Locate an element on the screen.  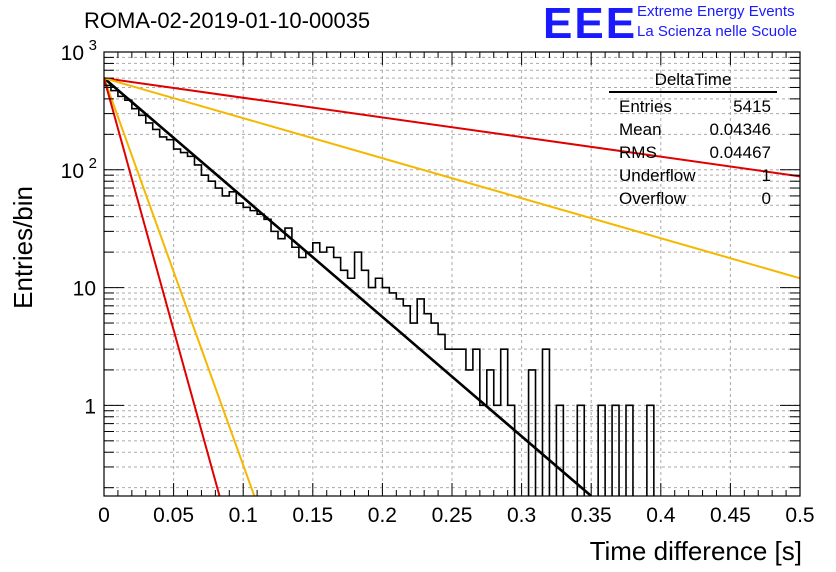
stats-row-entries: Entries 5415 is located at coordinates (695, 106).